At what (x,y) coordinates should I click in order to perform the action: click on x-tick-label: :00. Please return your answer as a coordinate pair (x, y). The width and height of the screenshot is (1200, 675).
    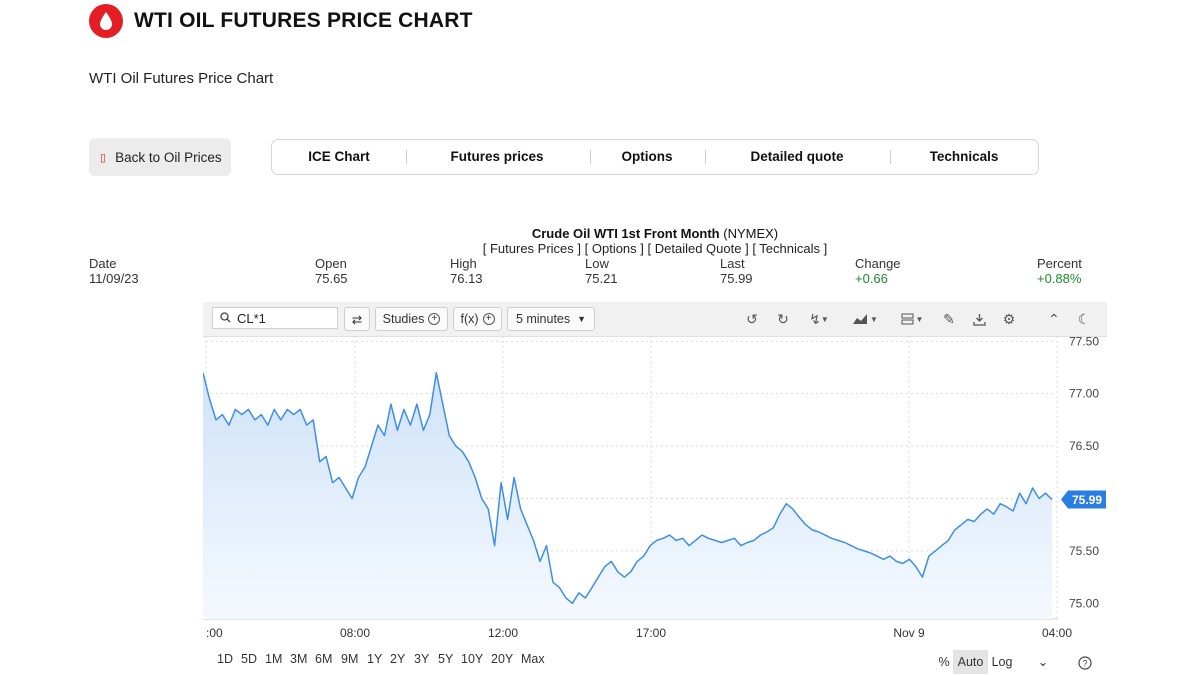
    Looking at the image, I should click on (214, 633).